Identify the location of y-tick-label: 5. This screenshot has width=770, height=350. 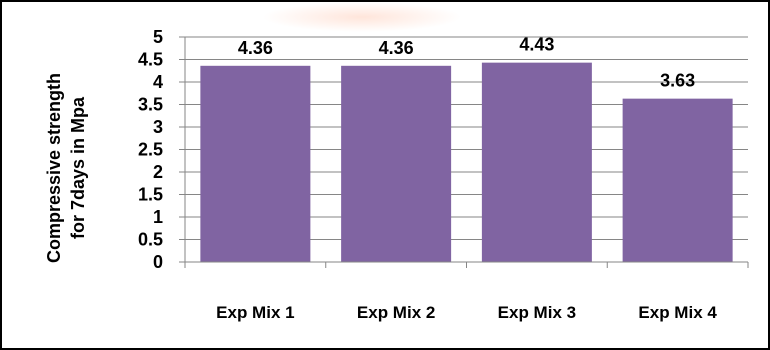
(158, 37).